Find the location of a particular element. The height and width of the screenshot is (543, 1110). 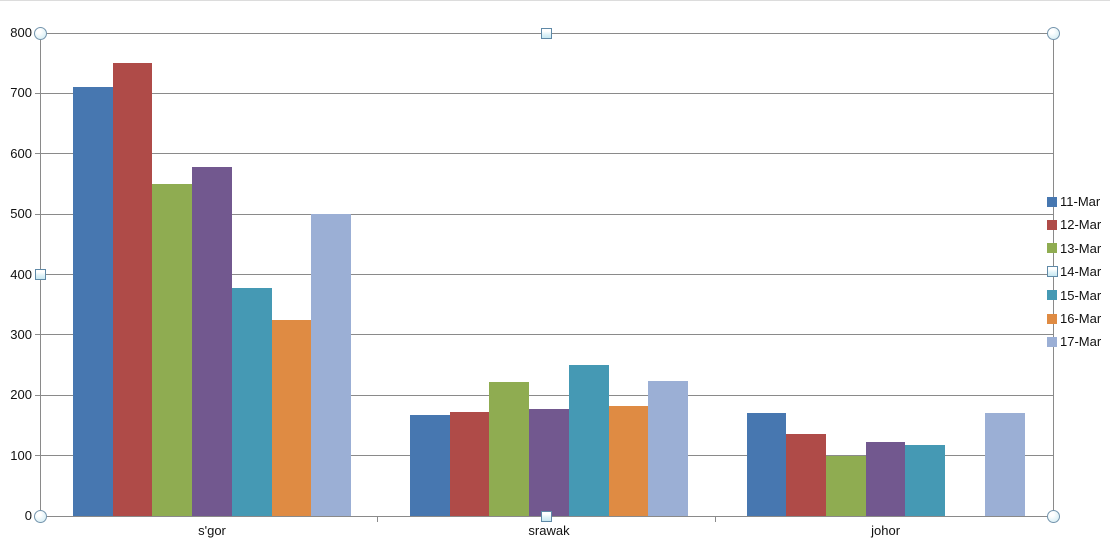

legend-label: 15-Mar is located at coordinates (1081, 295).